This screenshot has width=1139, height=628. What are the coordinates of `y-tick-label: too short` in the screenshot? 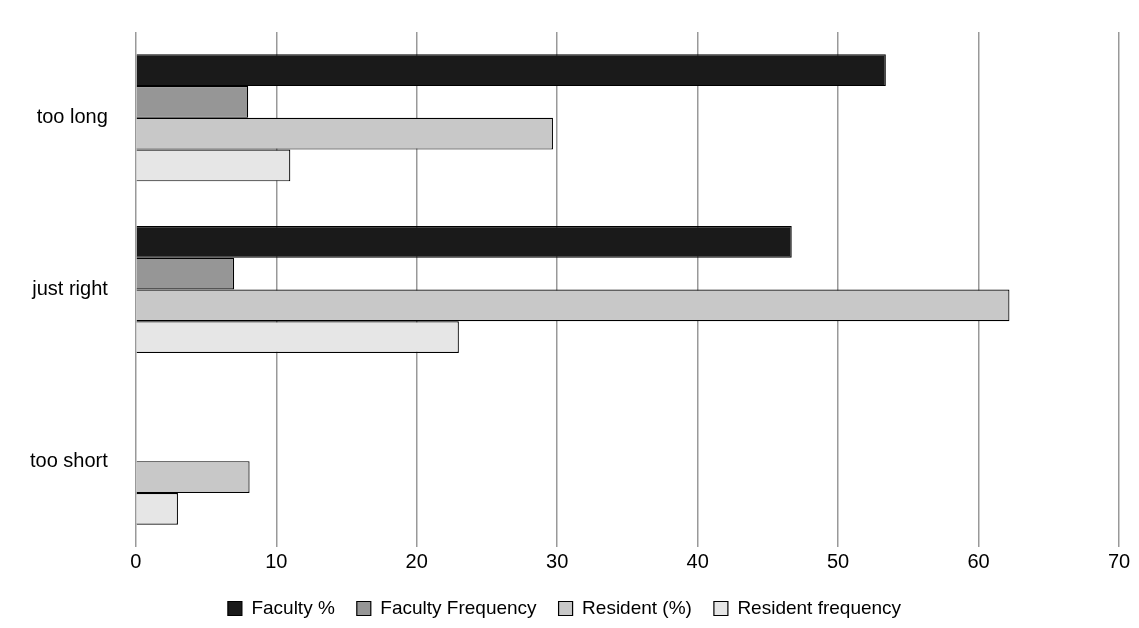 It's located at (69, 459).